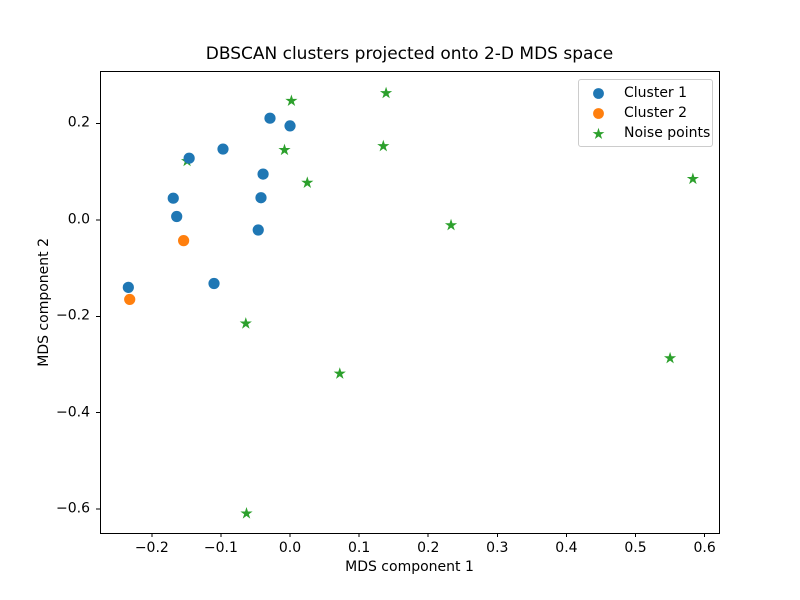 This screenshot has height=600, width=800. Describe the element at coordinates (151, 548) in the screenshot. I see `x-tick-label: −0.2` at that location.